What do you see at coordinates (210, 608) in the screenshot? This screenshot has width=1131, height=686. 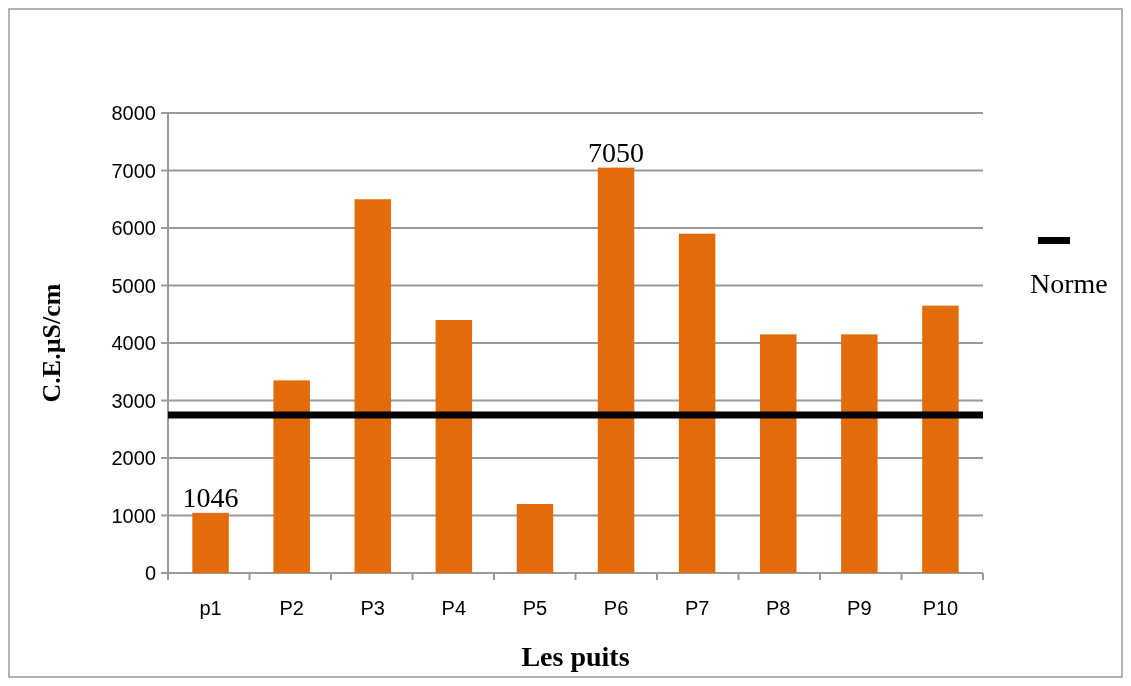 I see `x-tick-label: p1` at bounding box center [210, 608].